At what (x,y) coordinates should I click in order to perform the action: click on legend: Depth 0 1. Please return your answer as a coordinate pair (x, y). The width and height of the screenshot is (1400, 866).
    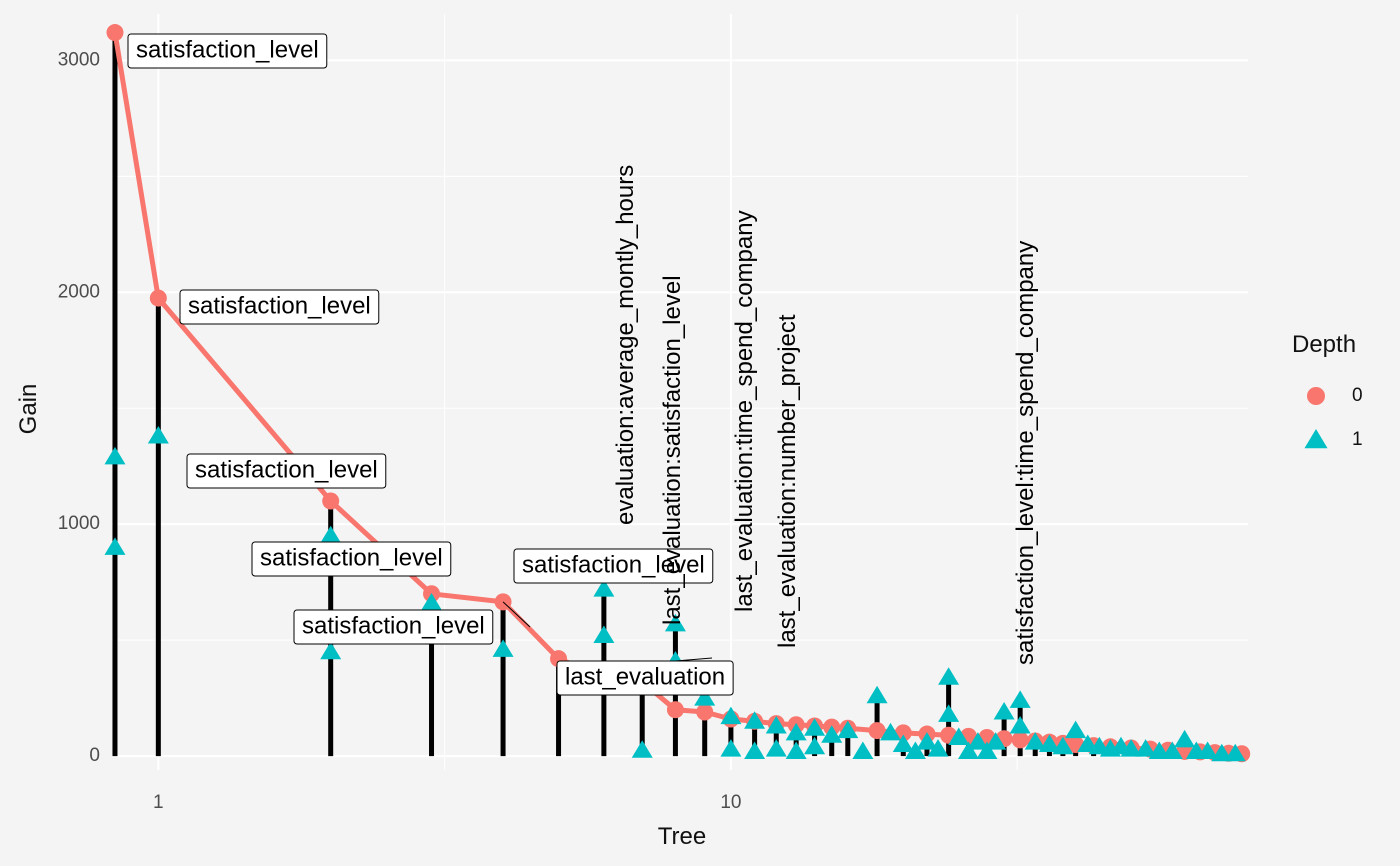
    Looking at the image, I should click on (1327, 390).